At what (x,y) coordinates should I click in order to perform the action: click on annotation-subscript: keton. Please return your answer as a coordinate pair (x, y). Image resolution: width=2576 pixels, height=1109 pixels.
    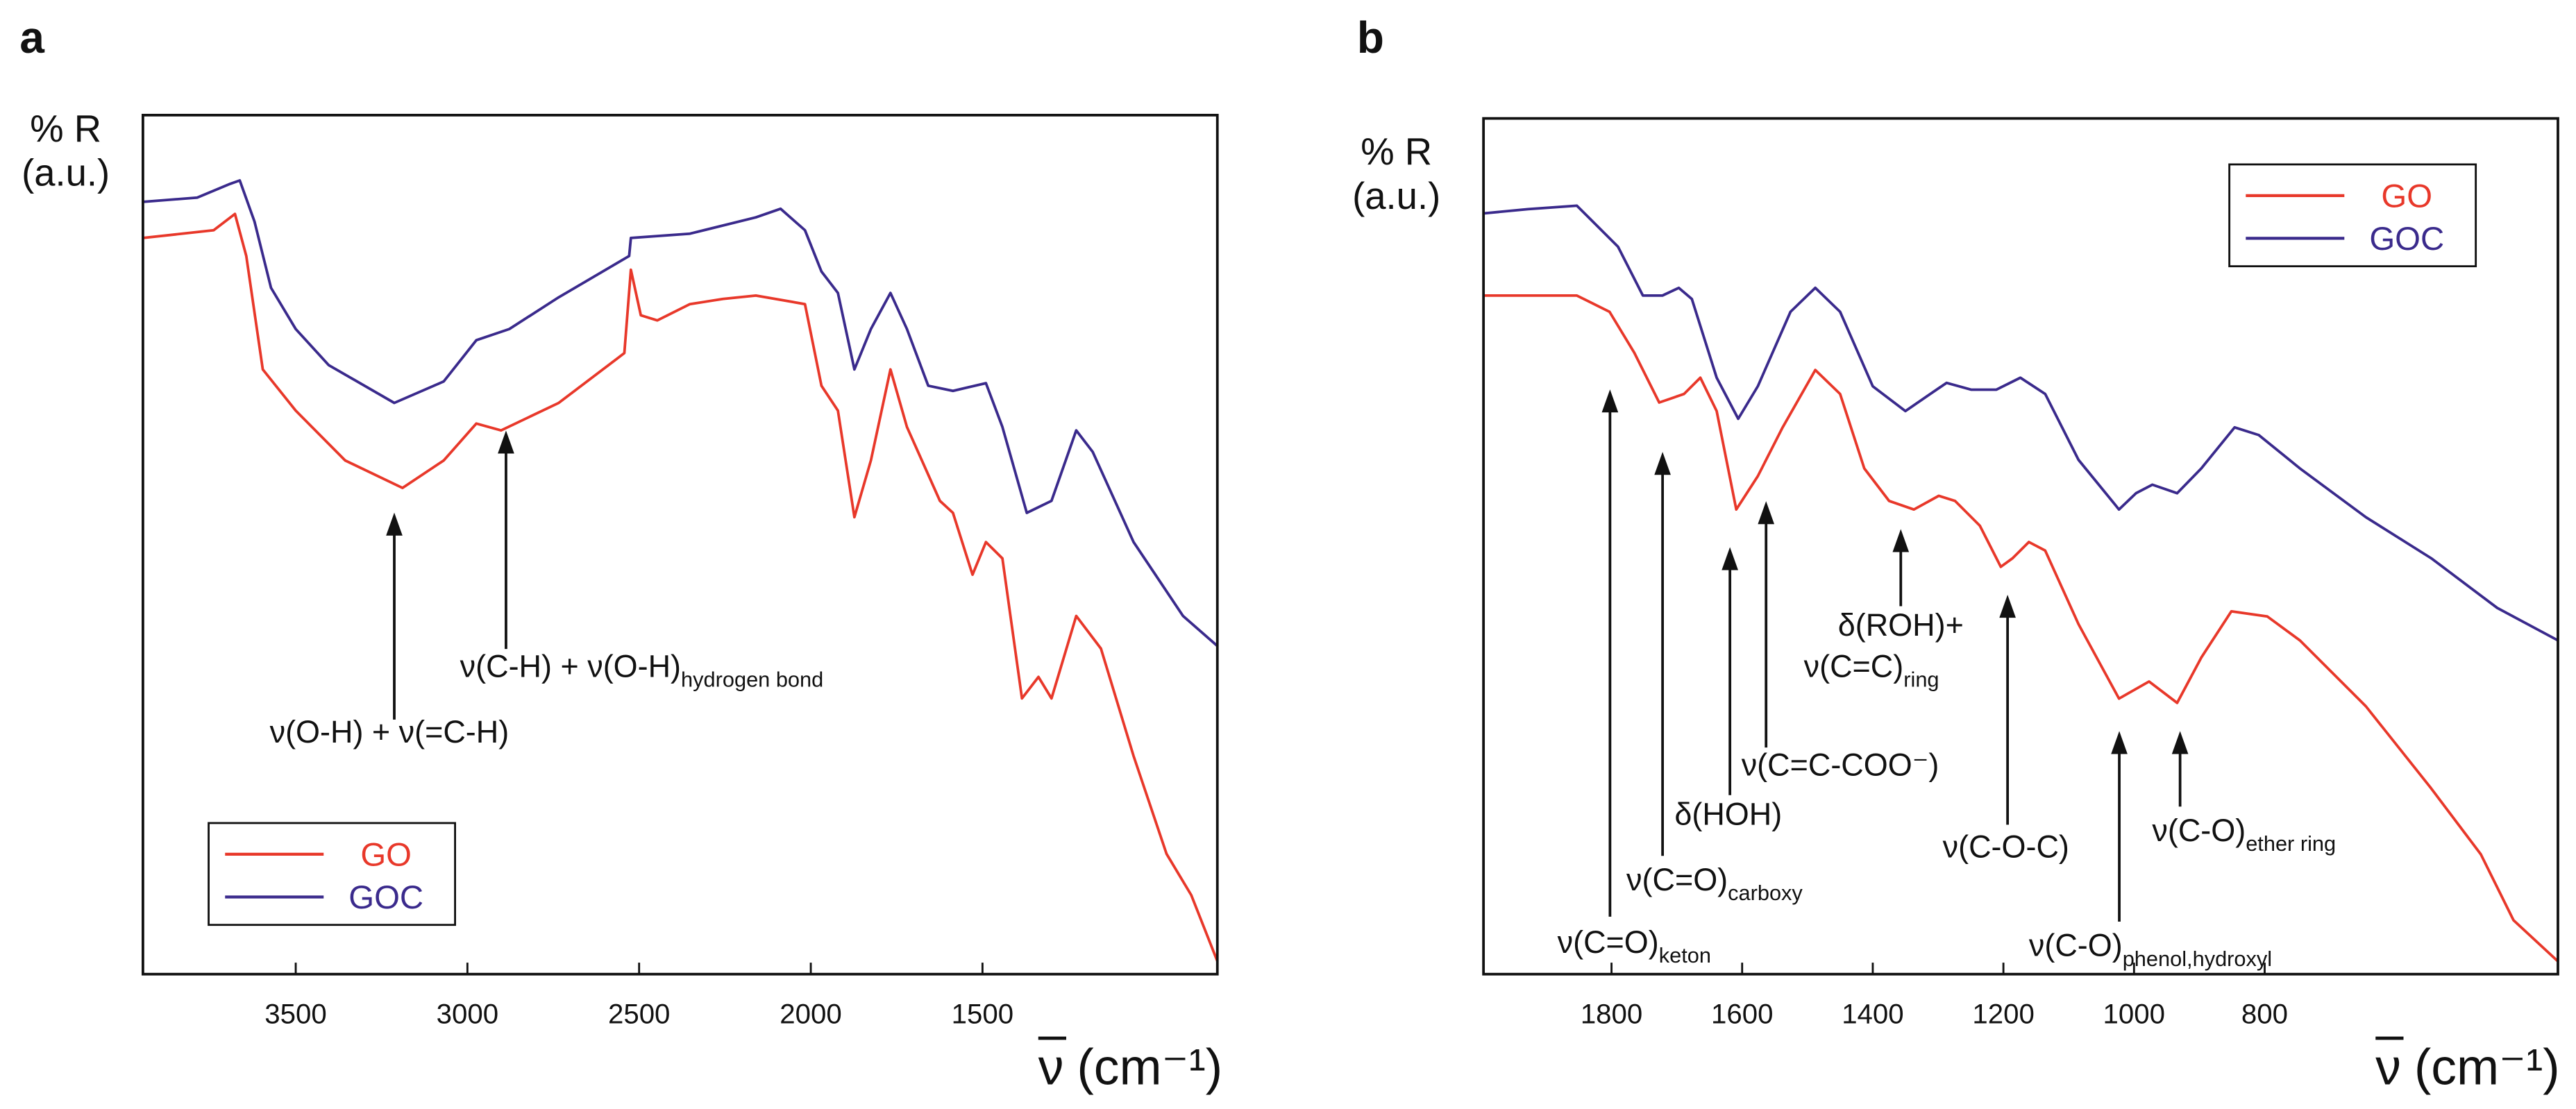
    Looking at the image, I should click on (1685, 955).